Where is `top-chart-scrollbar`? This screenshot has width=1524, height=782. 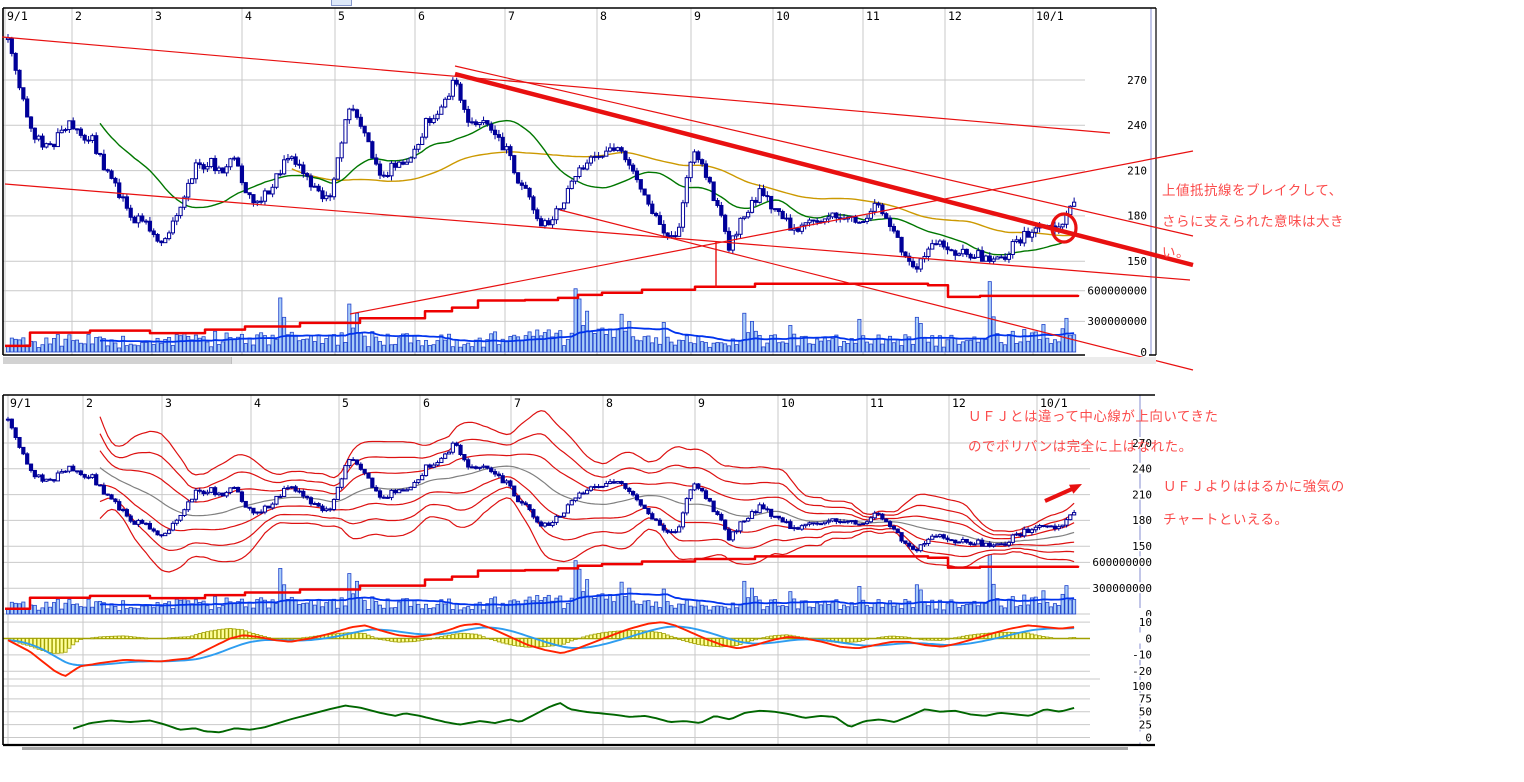
top-chart-scrollbar is located at coordinates (579, 360).